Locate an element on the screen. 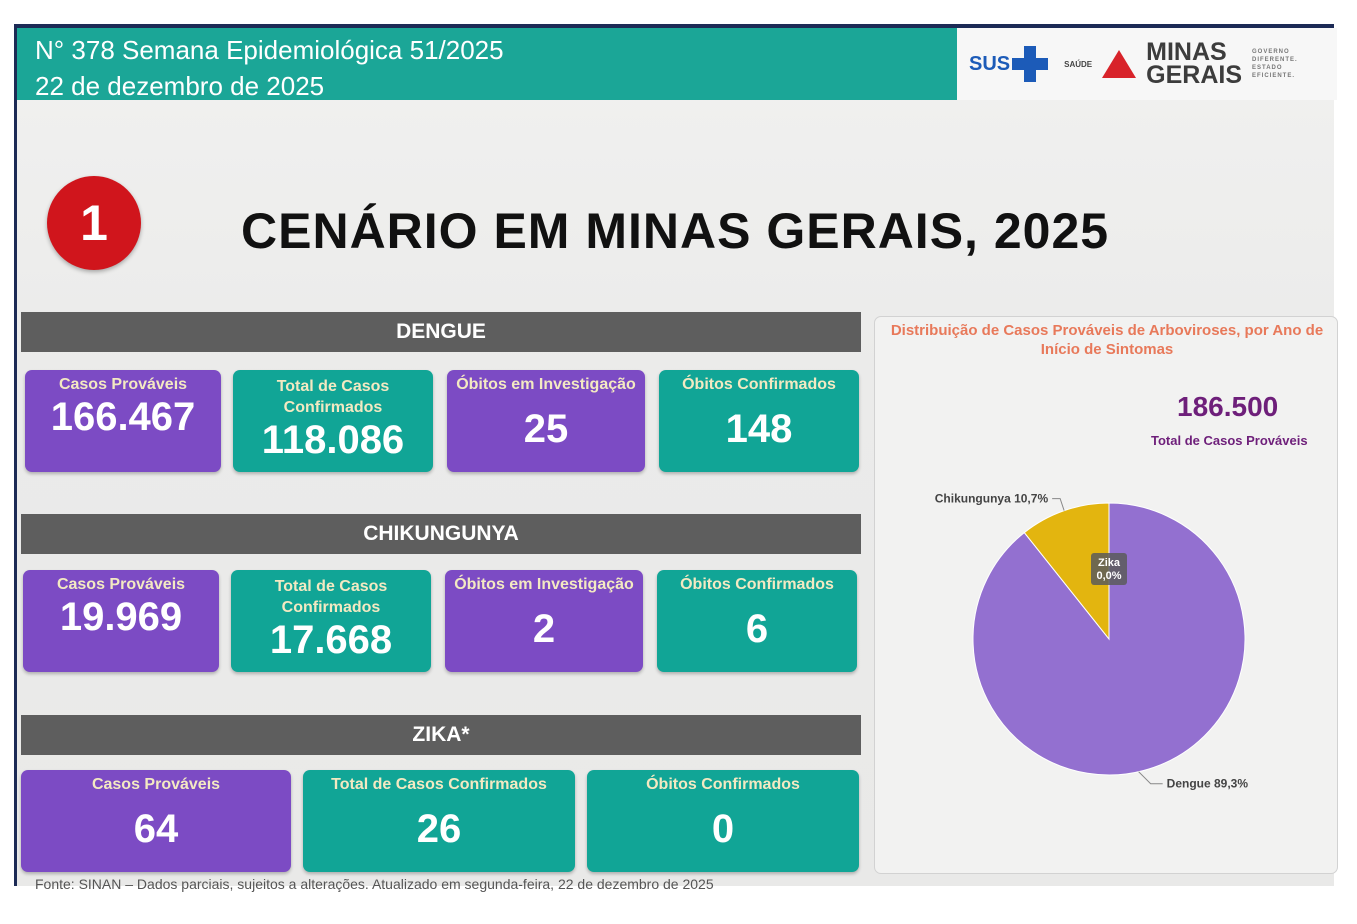 The height and width of the screenshot is (924, 1357). chik-confirmados-card: Total de Casos Confirmados 17.668 is located at coordinates (331, 621).